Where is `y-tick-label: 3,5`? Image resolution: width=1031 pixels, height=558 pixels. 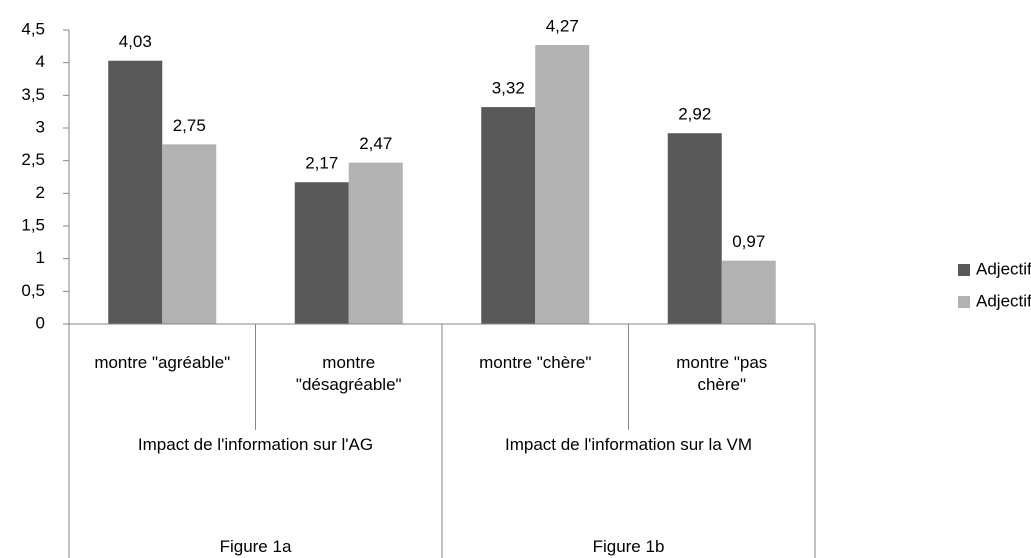
y-tick-label: 3,5 is located at coordinates (33, 94).